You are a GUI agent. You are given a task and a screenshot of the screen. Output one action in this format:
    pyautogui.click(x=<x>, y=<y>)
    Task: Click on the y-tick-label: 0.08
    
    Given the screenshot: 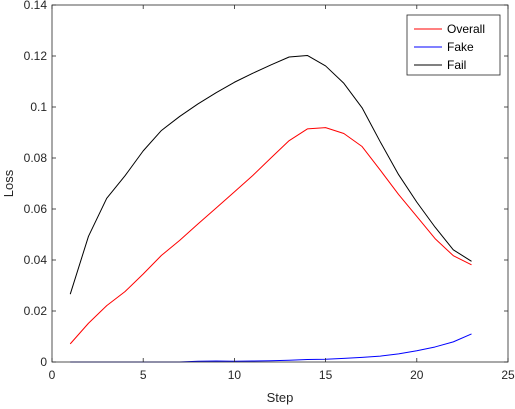 What is the action you would take?
    pyautogui.click(x=36, y=158)
    